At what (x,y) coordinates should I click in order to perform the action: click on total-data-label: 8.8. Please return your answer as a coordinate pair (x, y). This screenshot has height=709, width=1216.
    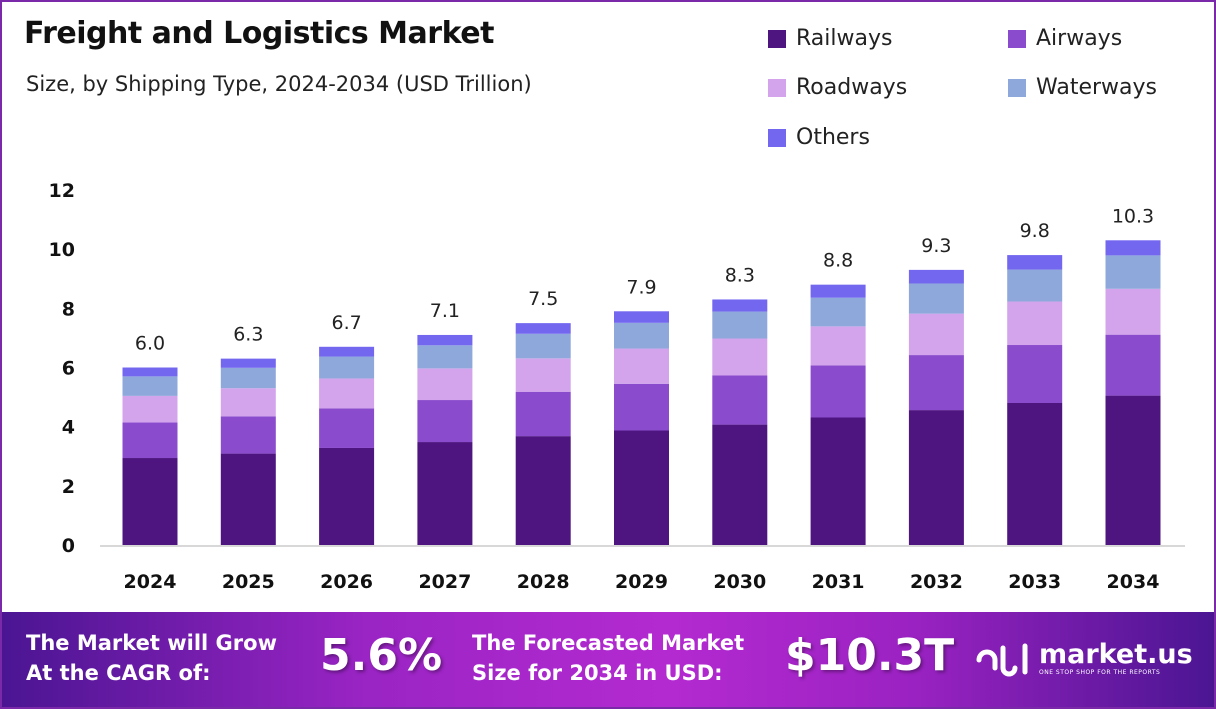
    Looking at the image, I should click on (838, 261).